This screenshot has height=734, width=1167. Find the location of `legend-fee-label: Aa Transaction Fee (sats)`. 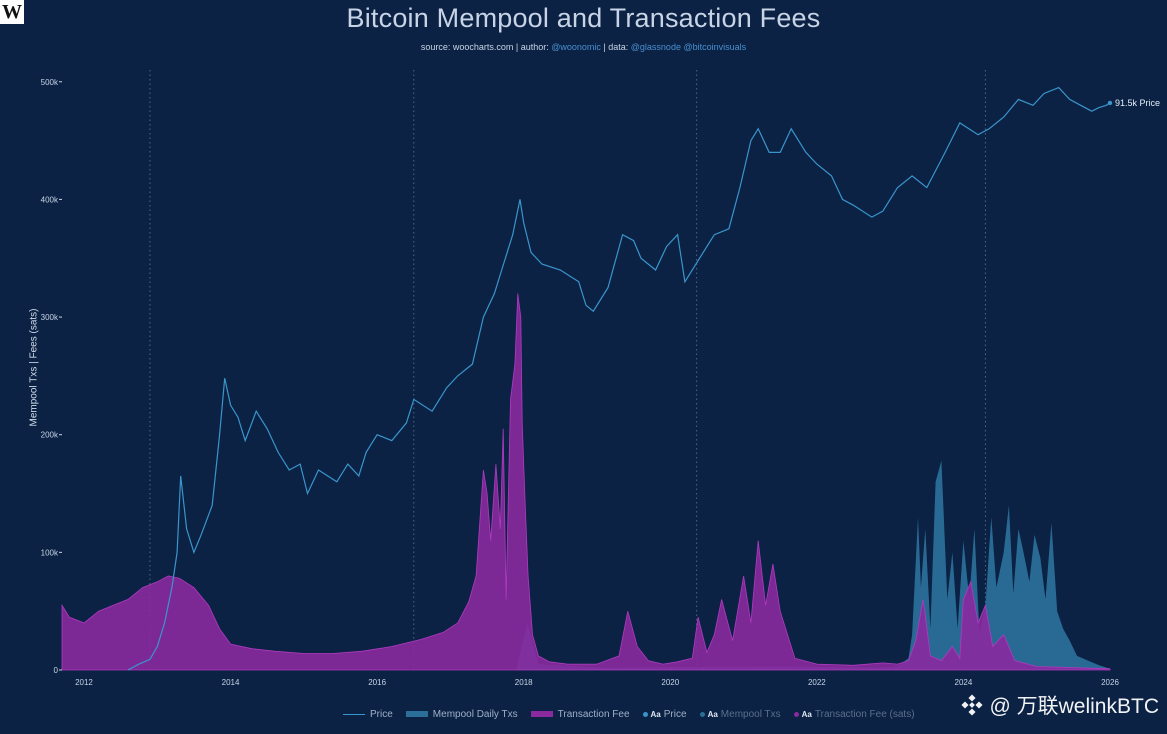

legend-fee-label: Aa Transaction Fee (sats) is located at coordinates (854, 714).